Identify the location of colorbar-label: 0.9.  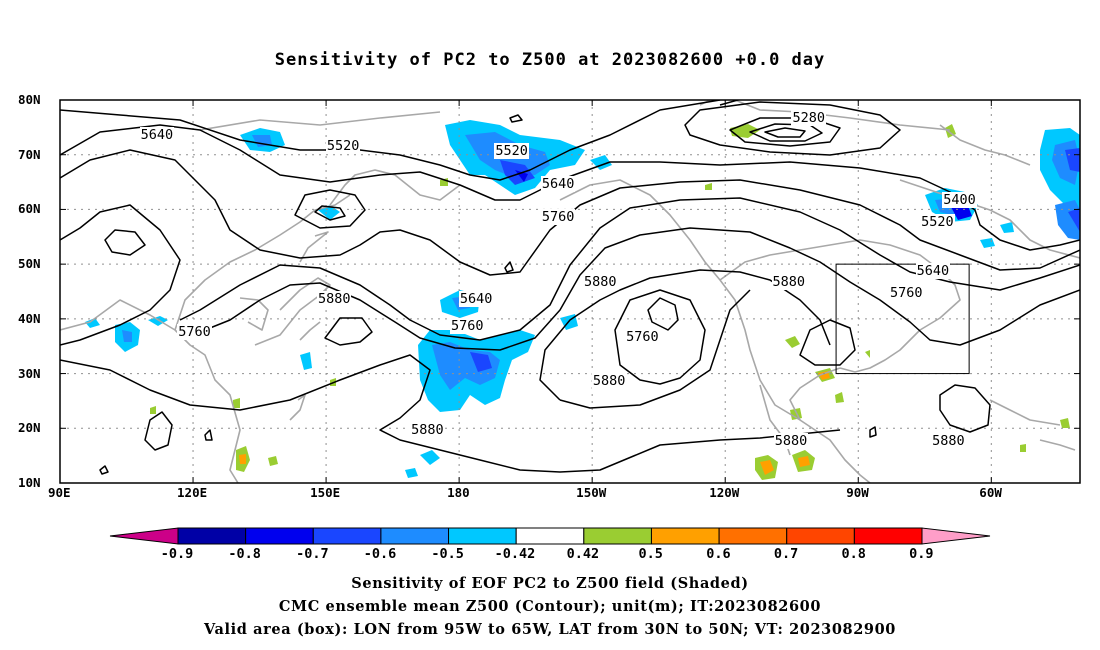
(921, 554).